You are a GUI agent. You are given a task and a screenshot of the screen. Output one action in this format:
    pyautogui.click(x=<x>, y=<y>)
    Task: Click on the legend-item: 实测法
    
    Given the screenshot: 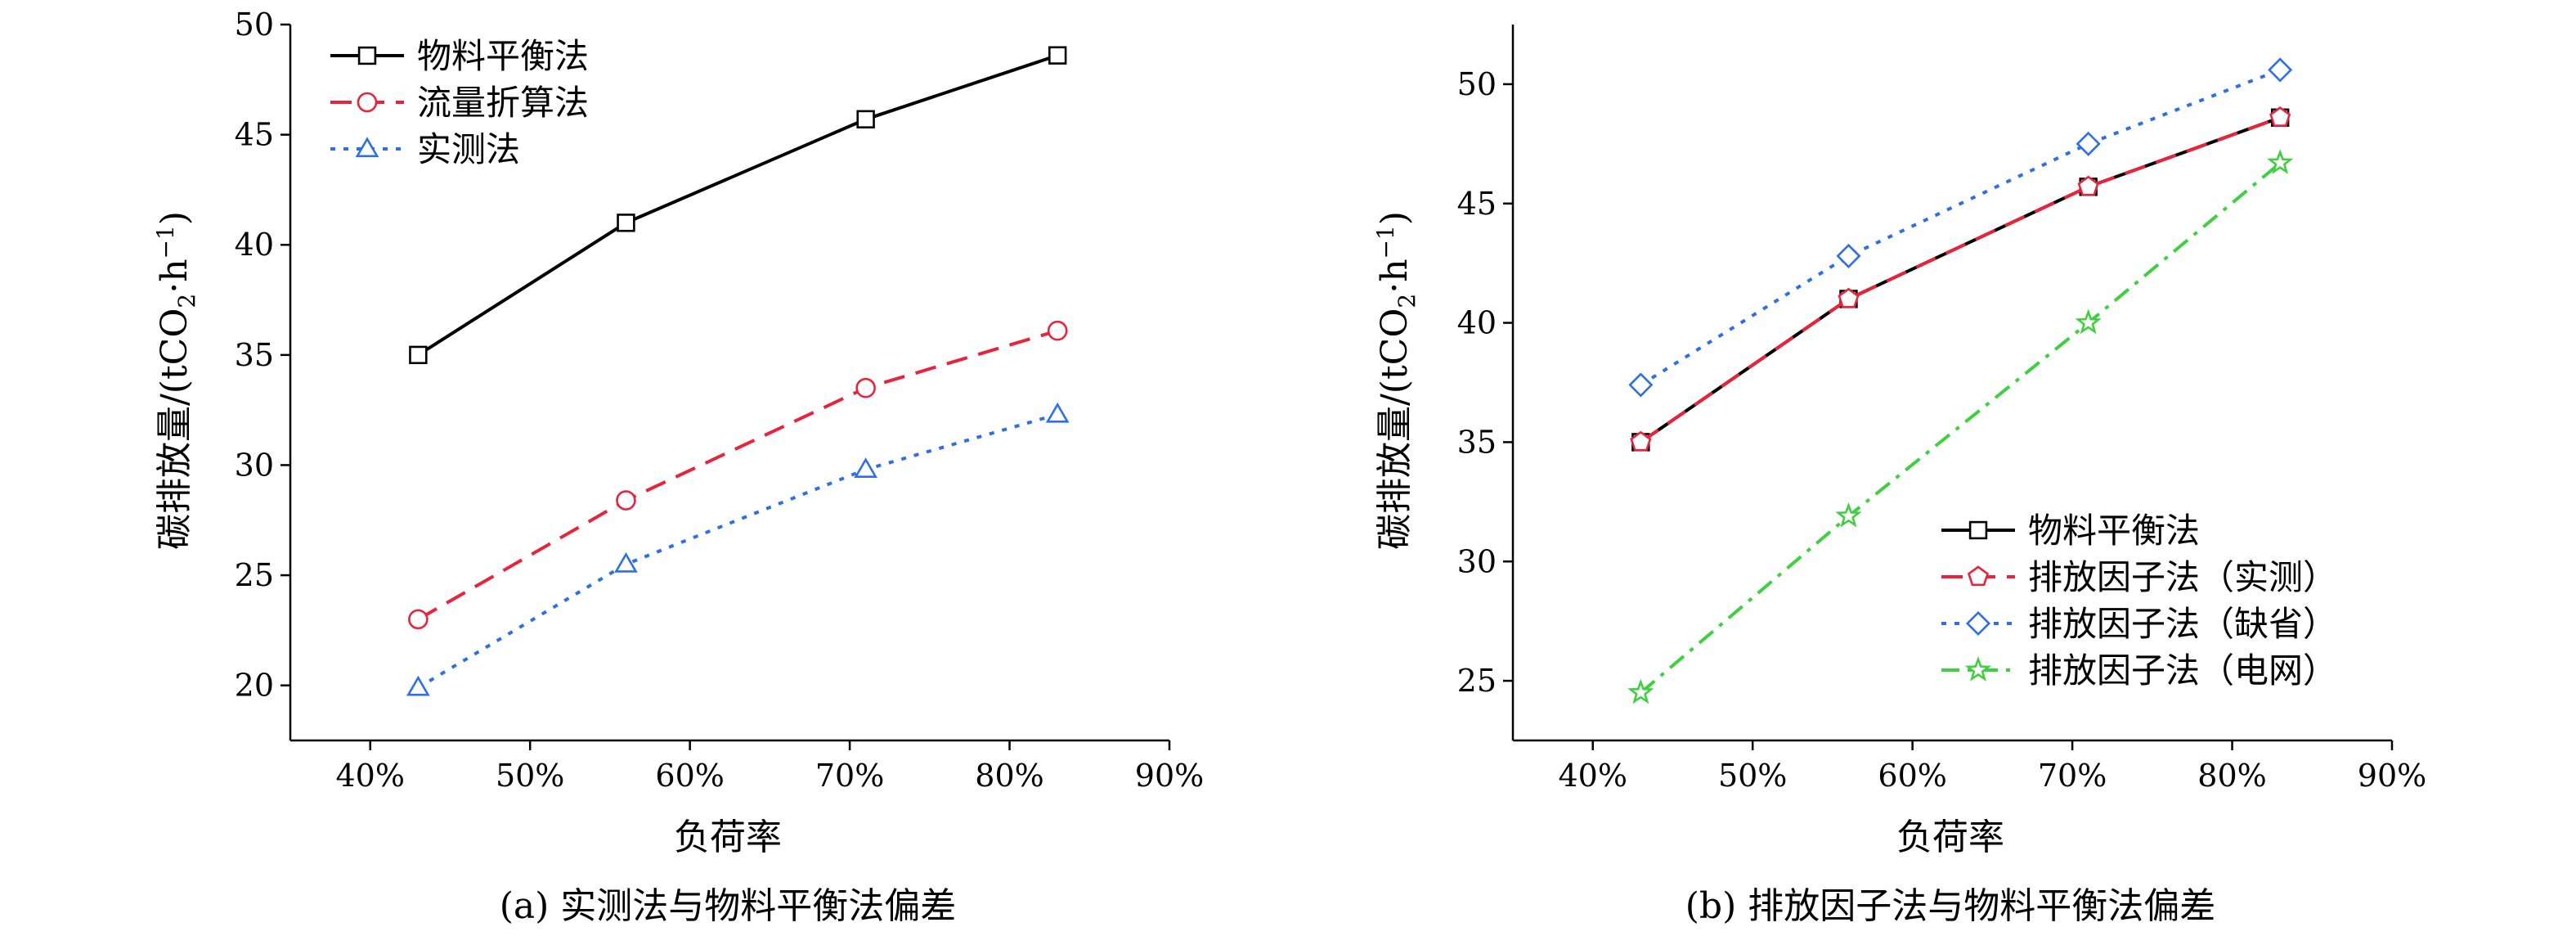 What is the action you would take?
    pyautogui.click(x=425, y=149)
    